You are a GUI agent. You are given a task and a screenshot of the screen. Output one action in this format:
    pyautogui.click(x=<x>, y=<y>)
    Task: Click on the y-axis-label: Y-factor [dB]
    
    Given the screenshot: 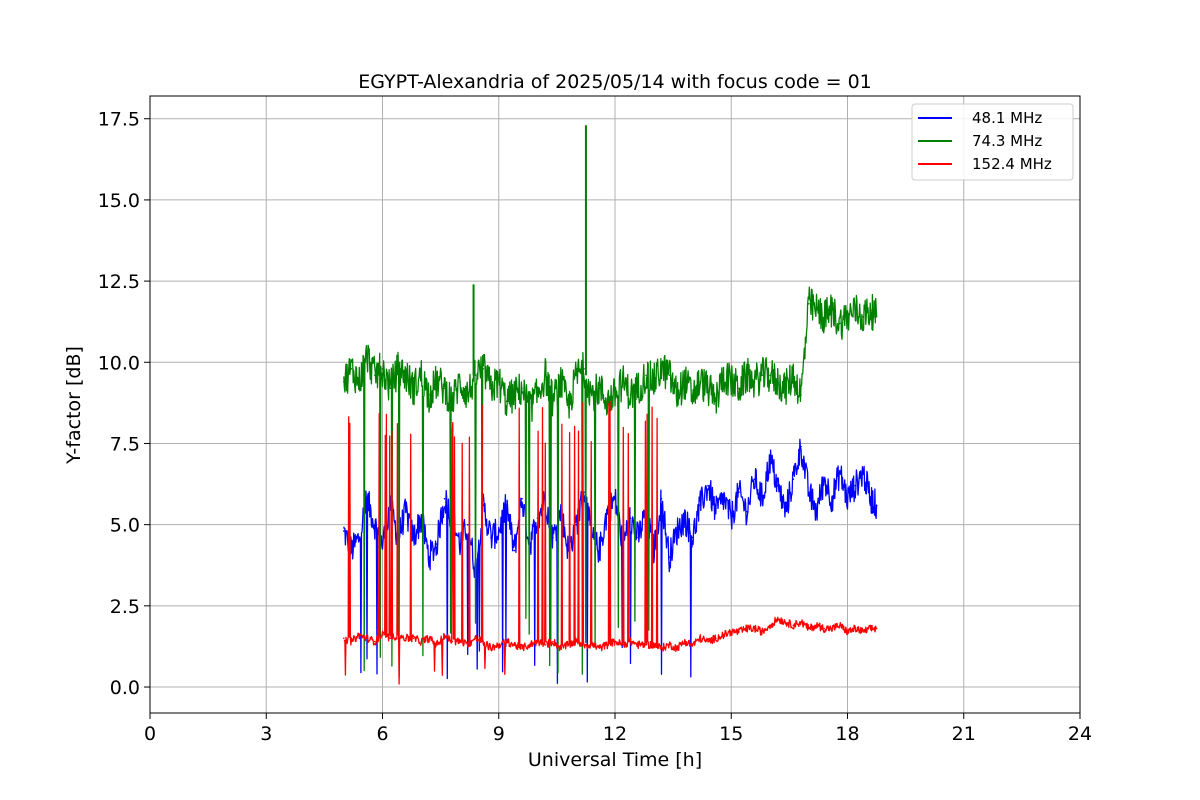 What is the action you would take?
    pyautogui.click(x=74, y=405)
    